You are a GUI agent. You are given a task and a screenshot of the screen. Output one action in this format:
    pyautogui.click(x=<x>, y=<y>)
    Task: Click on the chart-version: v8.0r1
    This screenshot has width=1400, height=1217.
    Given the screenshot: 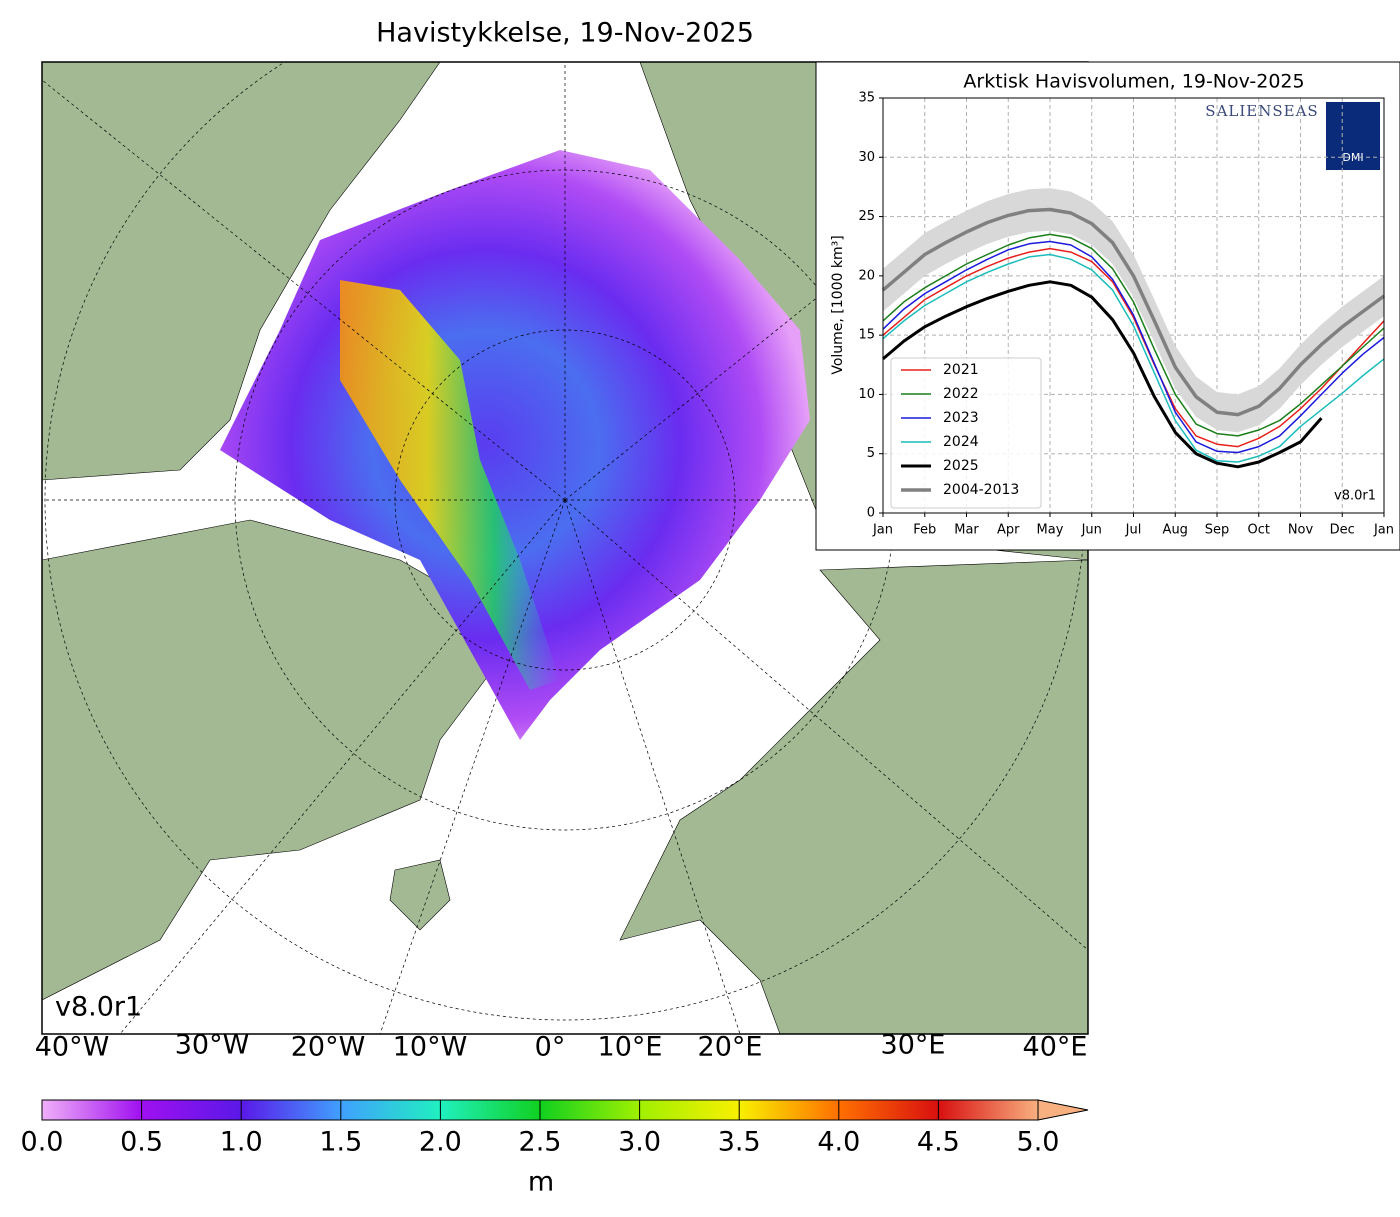 What is the action you would take?
    pyautogui.click(x=1355, y=496)
    